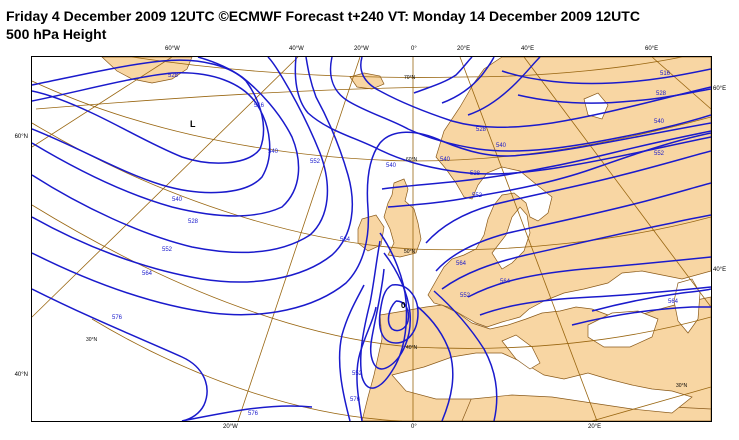 The height and width of the screenshot is (440, 739). I want to click on adriatic-sea, so click(521, 352).